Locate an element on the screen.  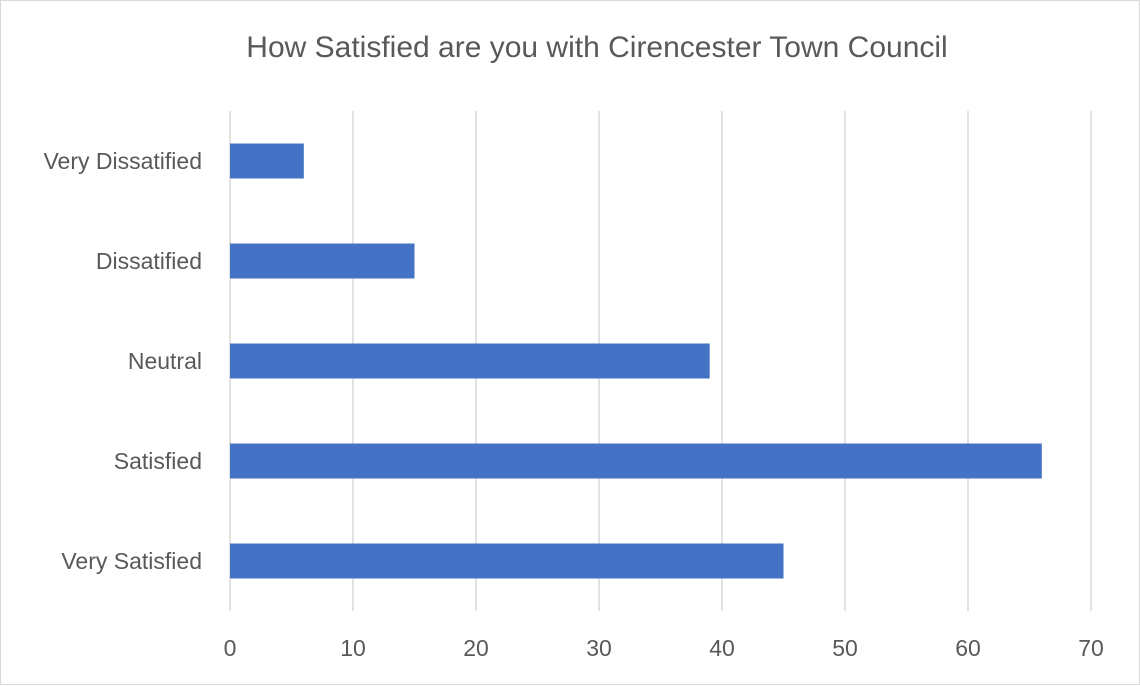
x-tick-label: 30 is located at coordinates (599, 648).